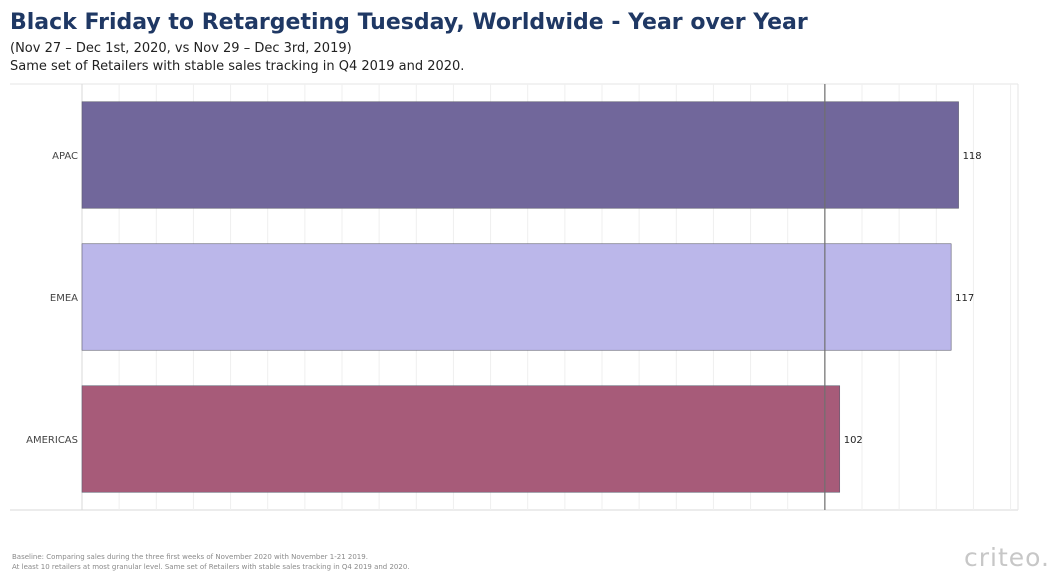 The image size is (1064, 585). Describe the element at coordinates (52, 440) in the screenshot. I see `category-label-americas: AMERICAS` at that location.